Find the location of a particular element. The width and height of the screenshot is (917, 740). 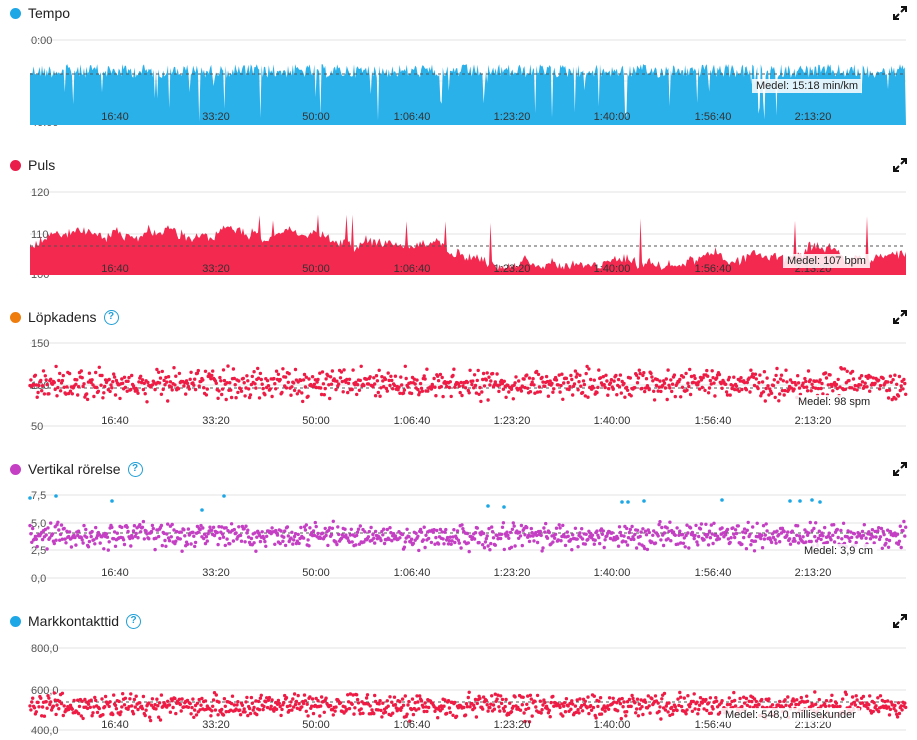

tempo-area is located at coordinates (468, 94).